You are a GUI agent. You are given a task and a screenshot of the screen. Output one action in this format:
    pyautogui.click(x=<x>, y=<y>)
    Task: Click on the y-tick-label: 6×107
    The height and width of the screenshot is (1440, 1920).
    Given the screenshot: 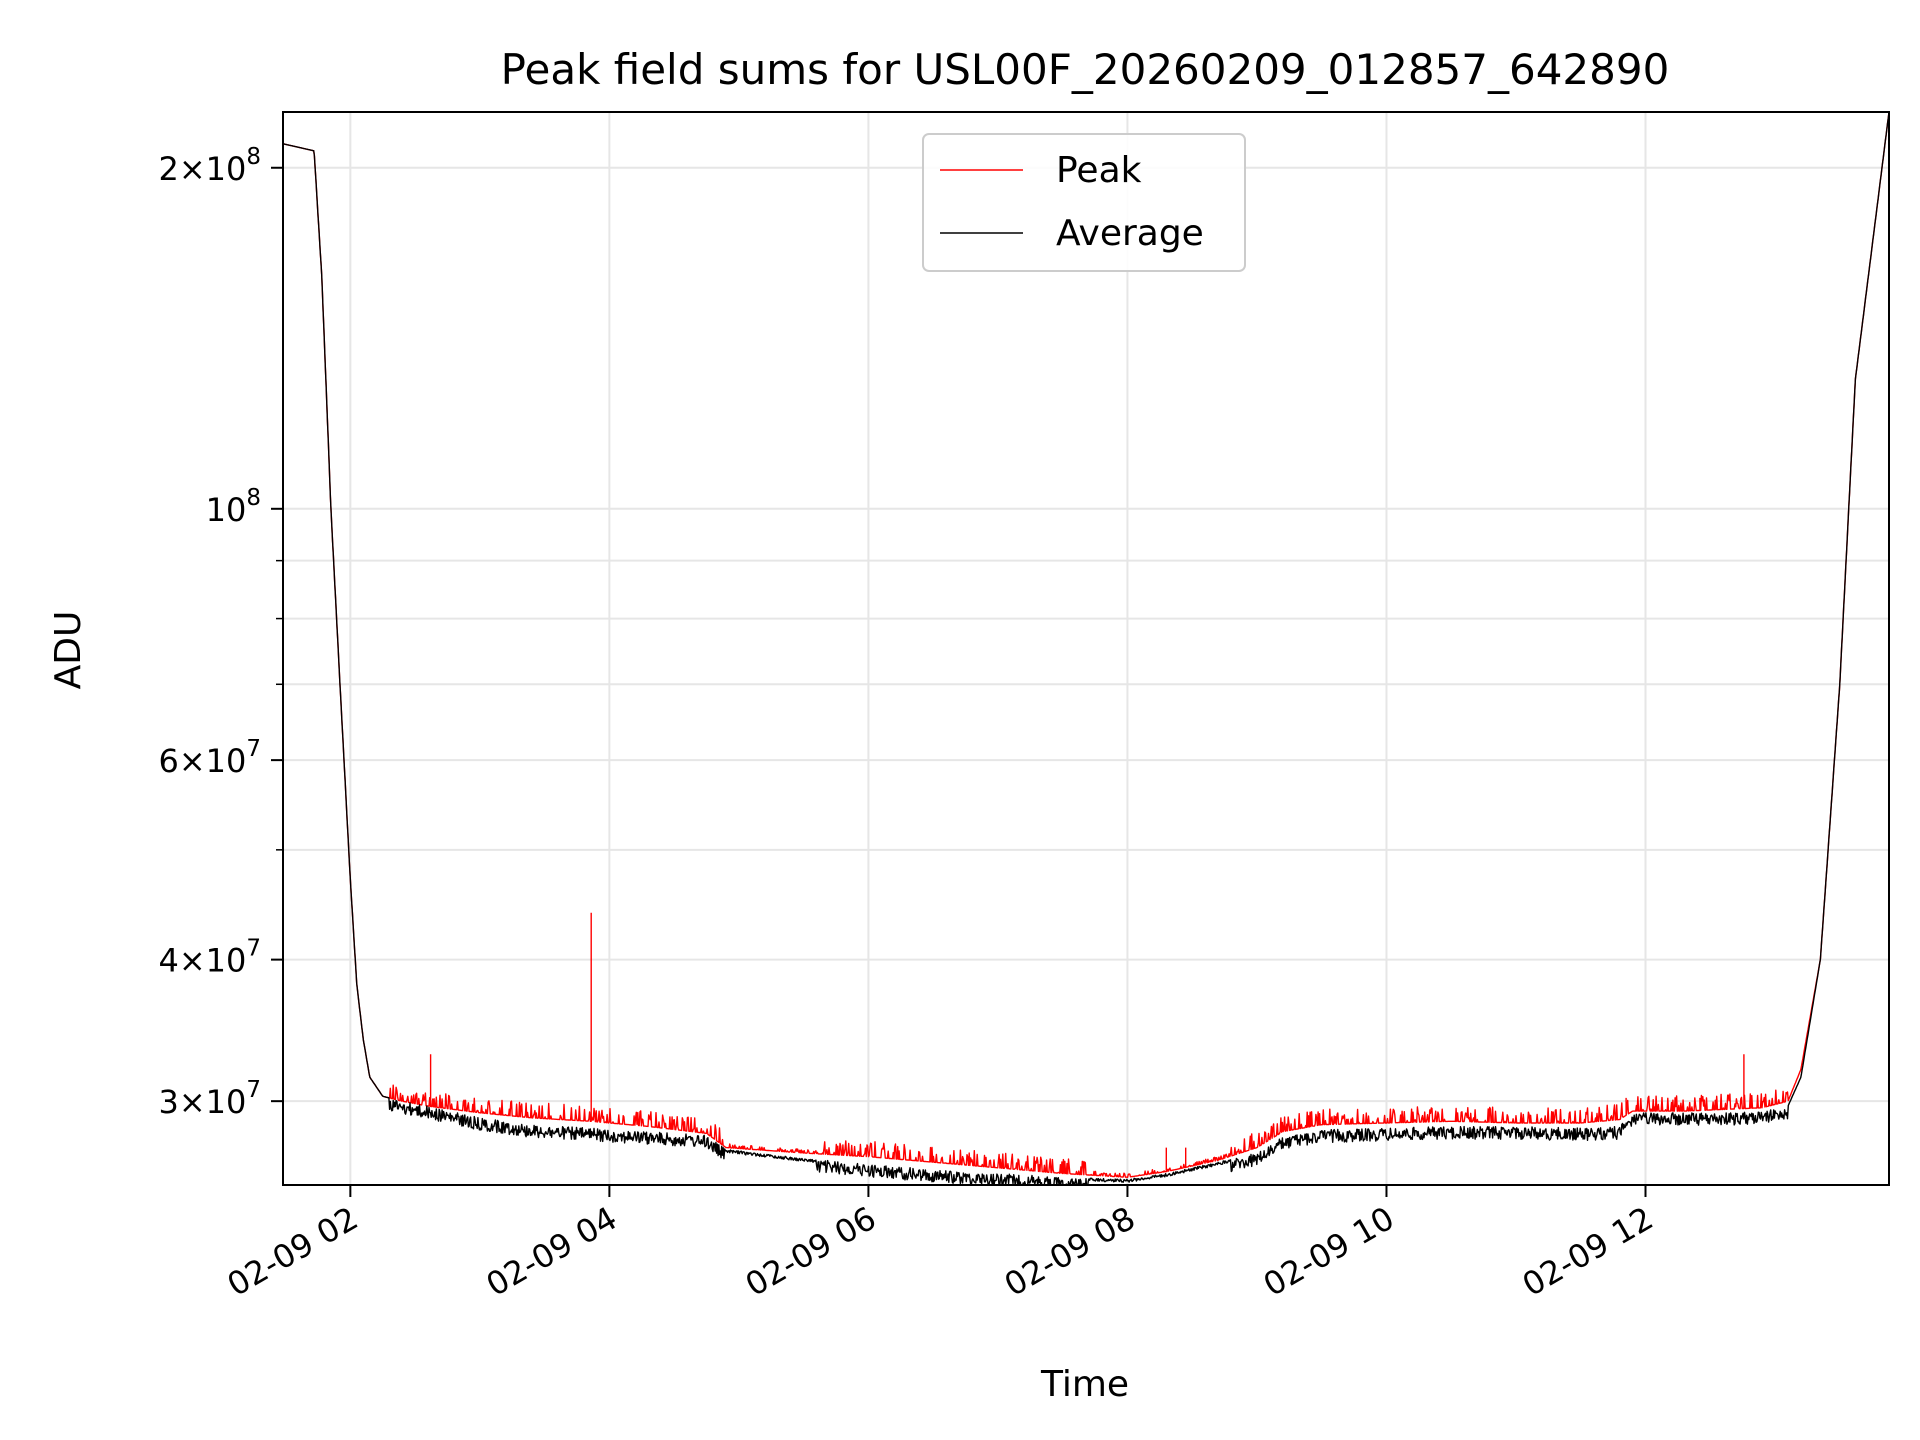 What is the action you would take?
    pyautogui.click(x=209, y=758)
    